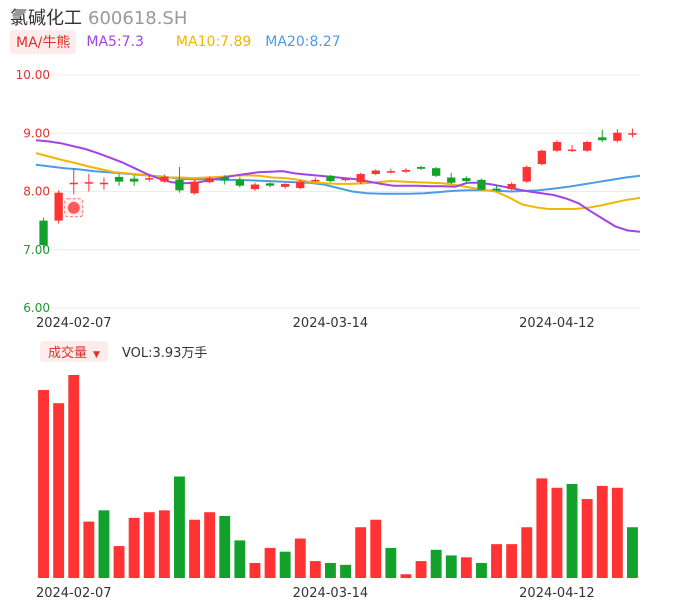 The height and width of the screenshot is (606, 686). I want to click on price-date-label: 2024-04-12, so click(557, 323).